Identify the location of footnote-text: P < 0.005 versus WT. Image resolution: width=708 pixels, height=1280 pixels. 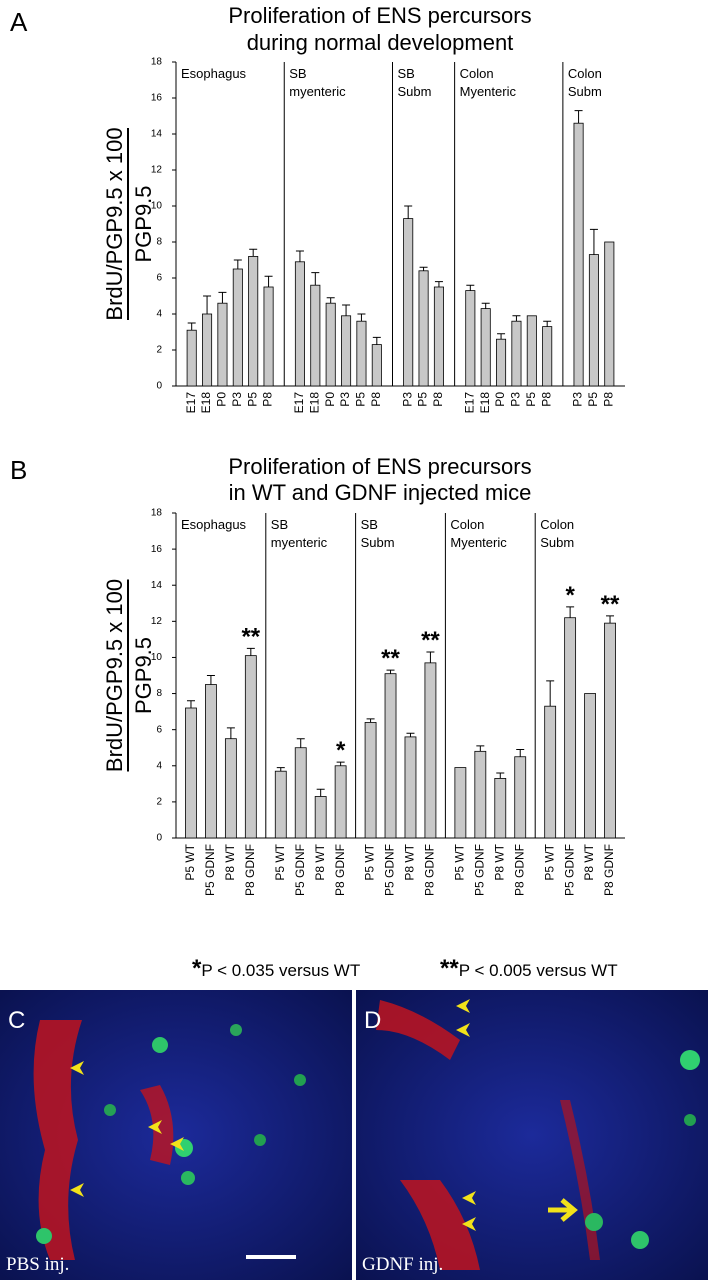
(538, 970).